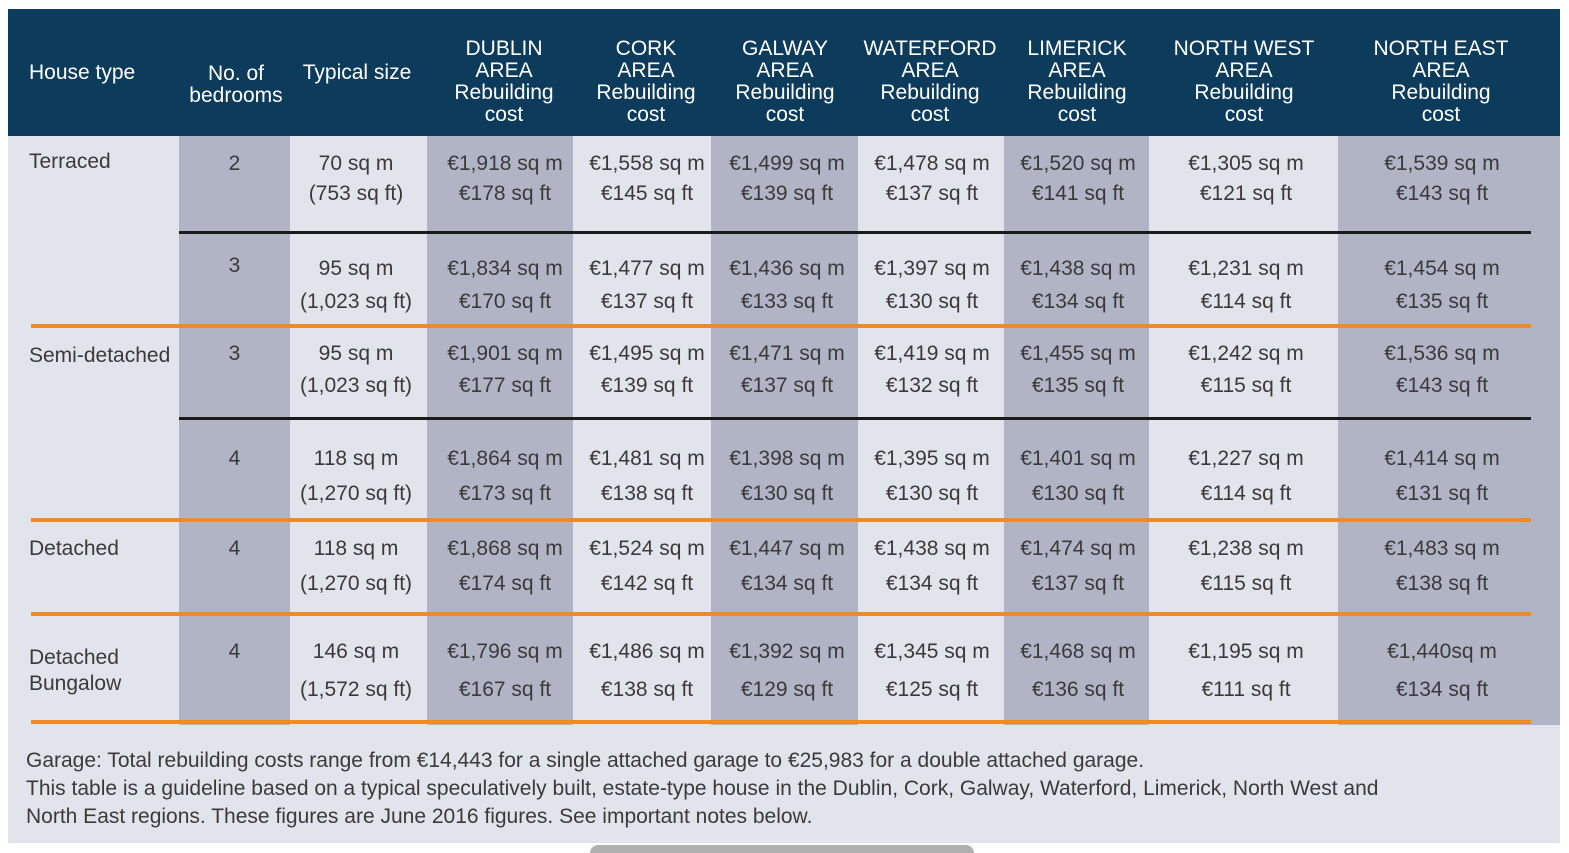  I want to click on header-galway: GALWAY AREA Rebuilding cost, so click(785, 81).